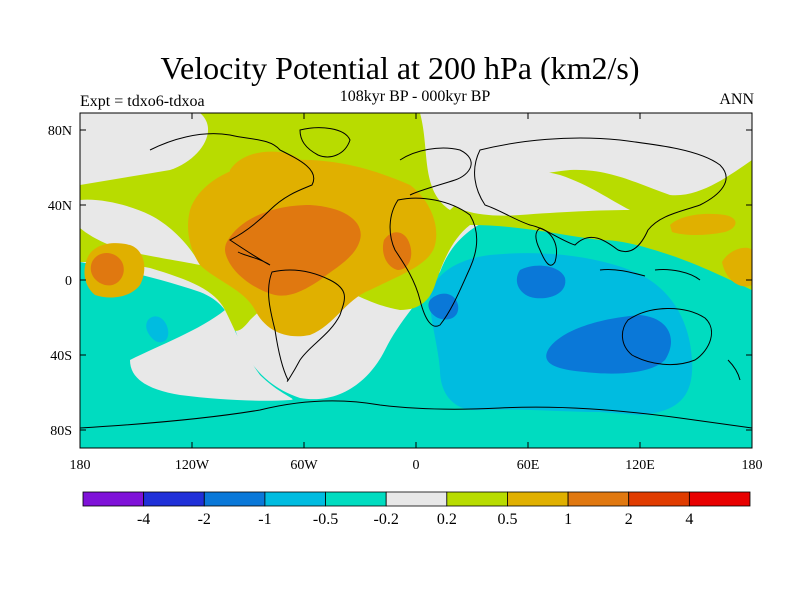  Describe the element at coordinates (232, 199) in the screenshot. I see `coastline-north-america` at that location.